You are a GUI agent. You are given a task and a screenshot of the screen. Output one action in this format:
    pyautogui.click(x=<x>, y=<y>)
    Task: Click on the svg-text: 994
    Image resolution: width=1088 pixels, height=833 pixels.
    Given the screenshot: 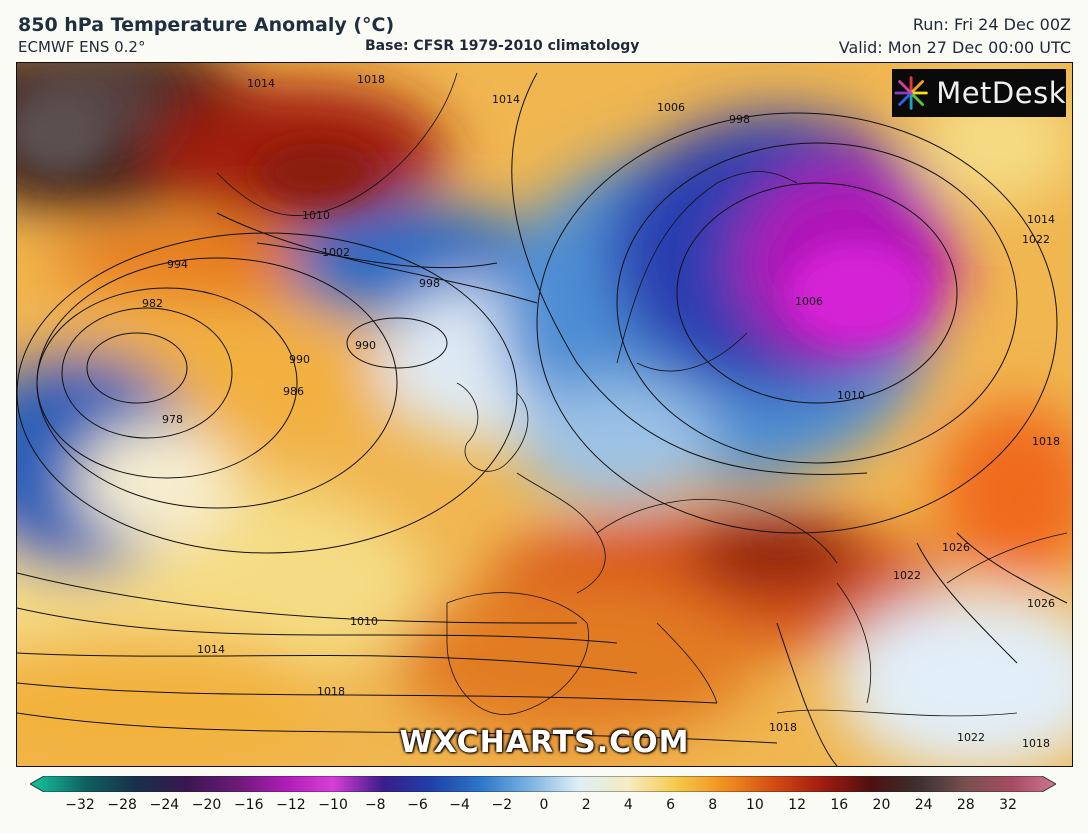 What is the action you would take?
    pyautogui.click(x=177, y=264)
    